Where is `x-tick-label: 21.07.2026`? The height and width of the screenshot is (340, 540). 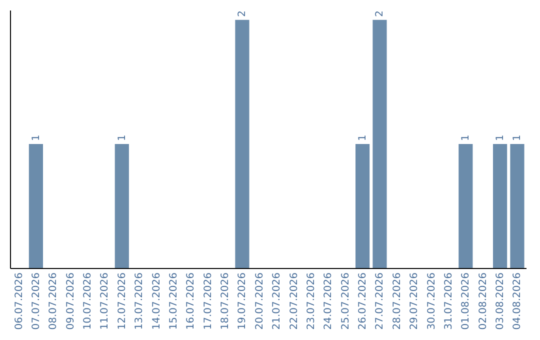
x-tick-label: 21.07.2026 is located at coordinates (277, 301).